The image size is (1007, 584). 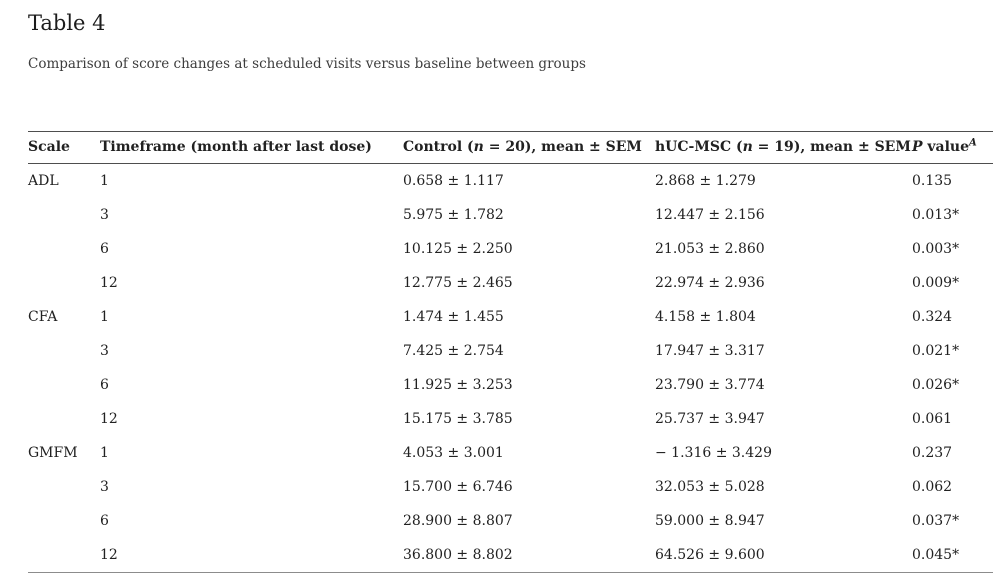 What do you see at coordinates (453, 316) in the screenshot?
I see `cell-control: 1.474 ± 1.455` at bounding box center [453, 316].